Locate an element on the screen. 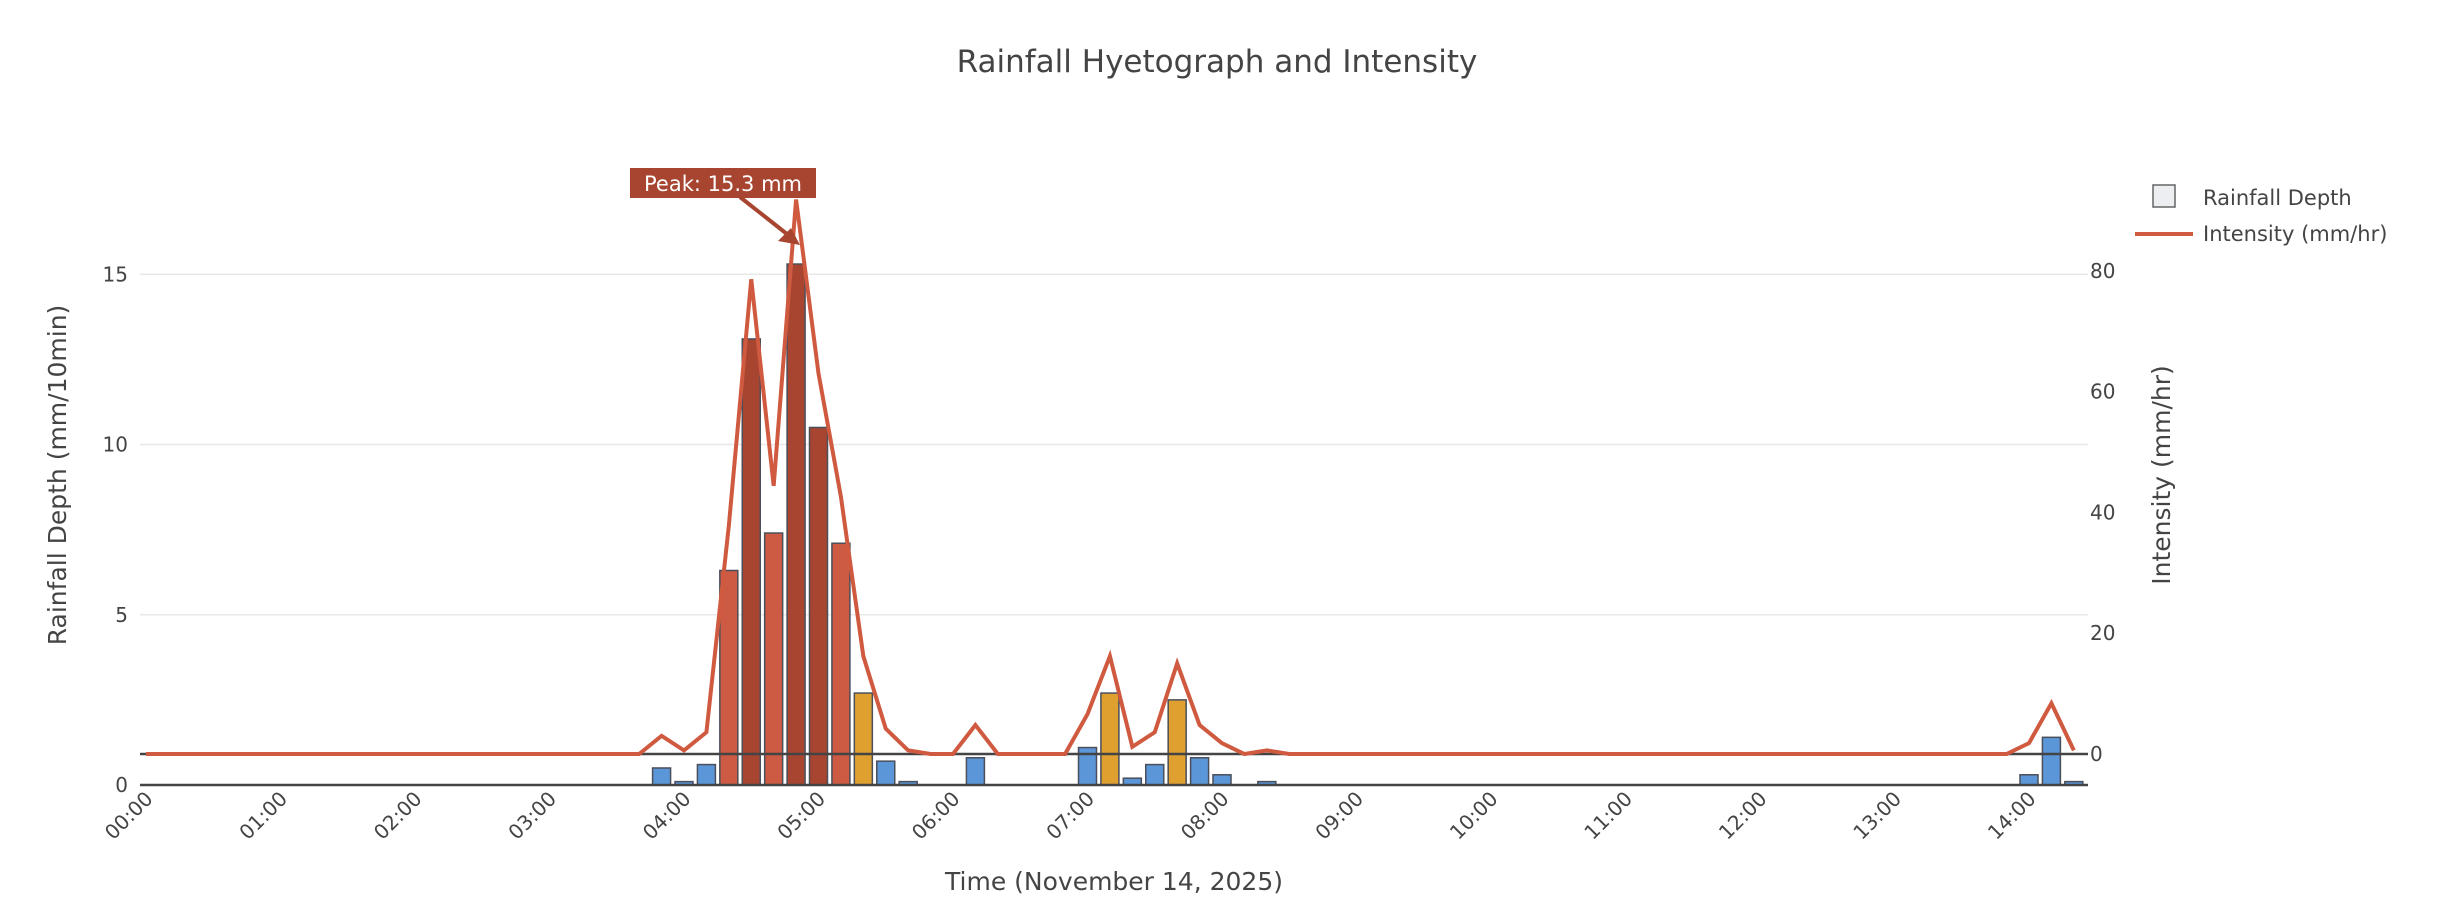 The width and height of the screenshot is (2443, 922). y-axis-left: 0 5 10 15 is located at coordinates (115, 529).